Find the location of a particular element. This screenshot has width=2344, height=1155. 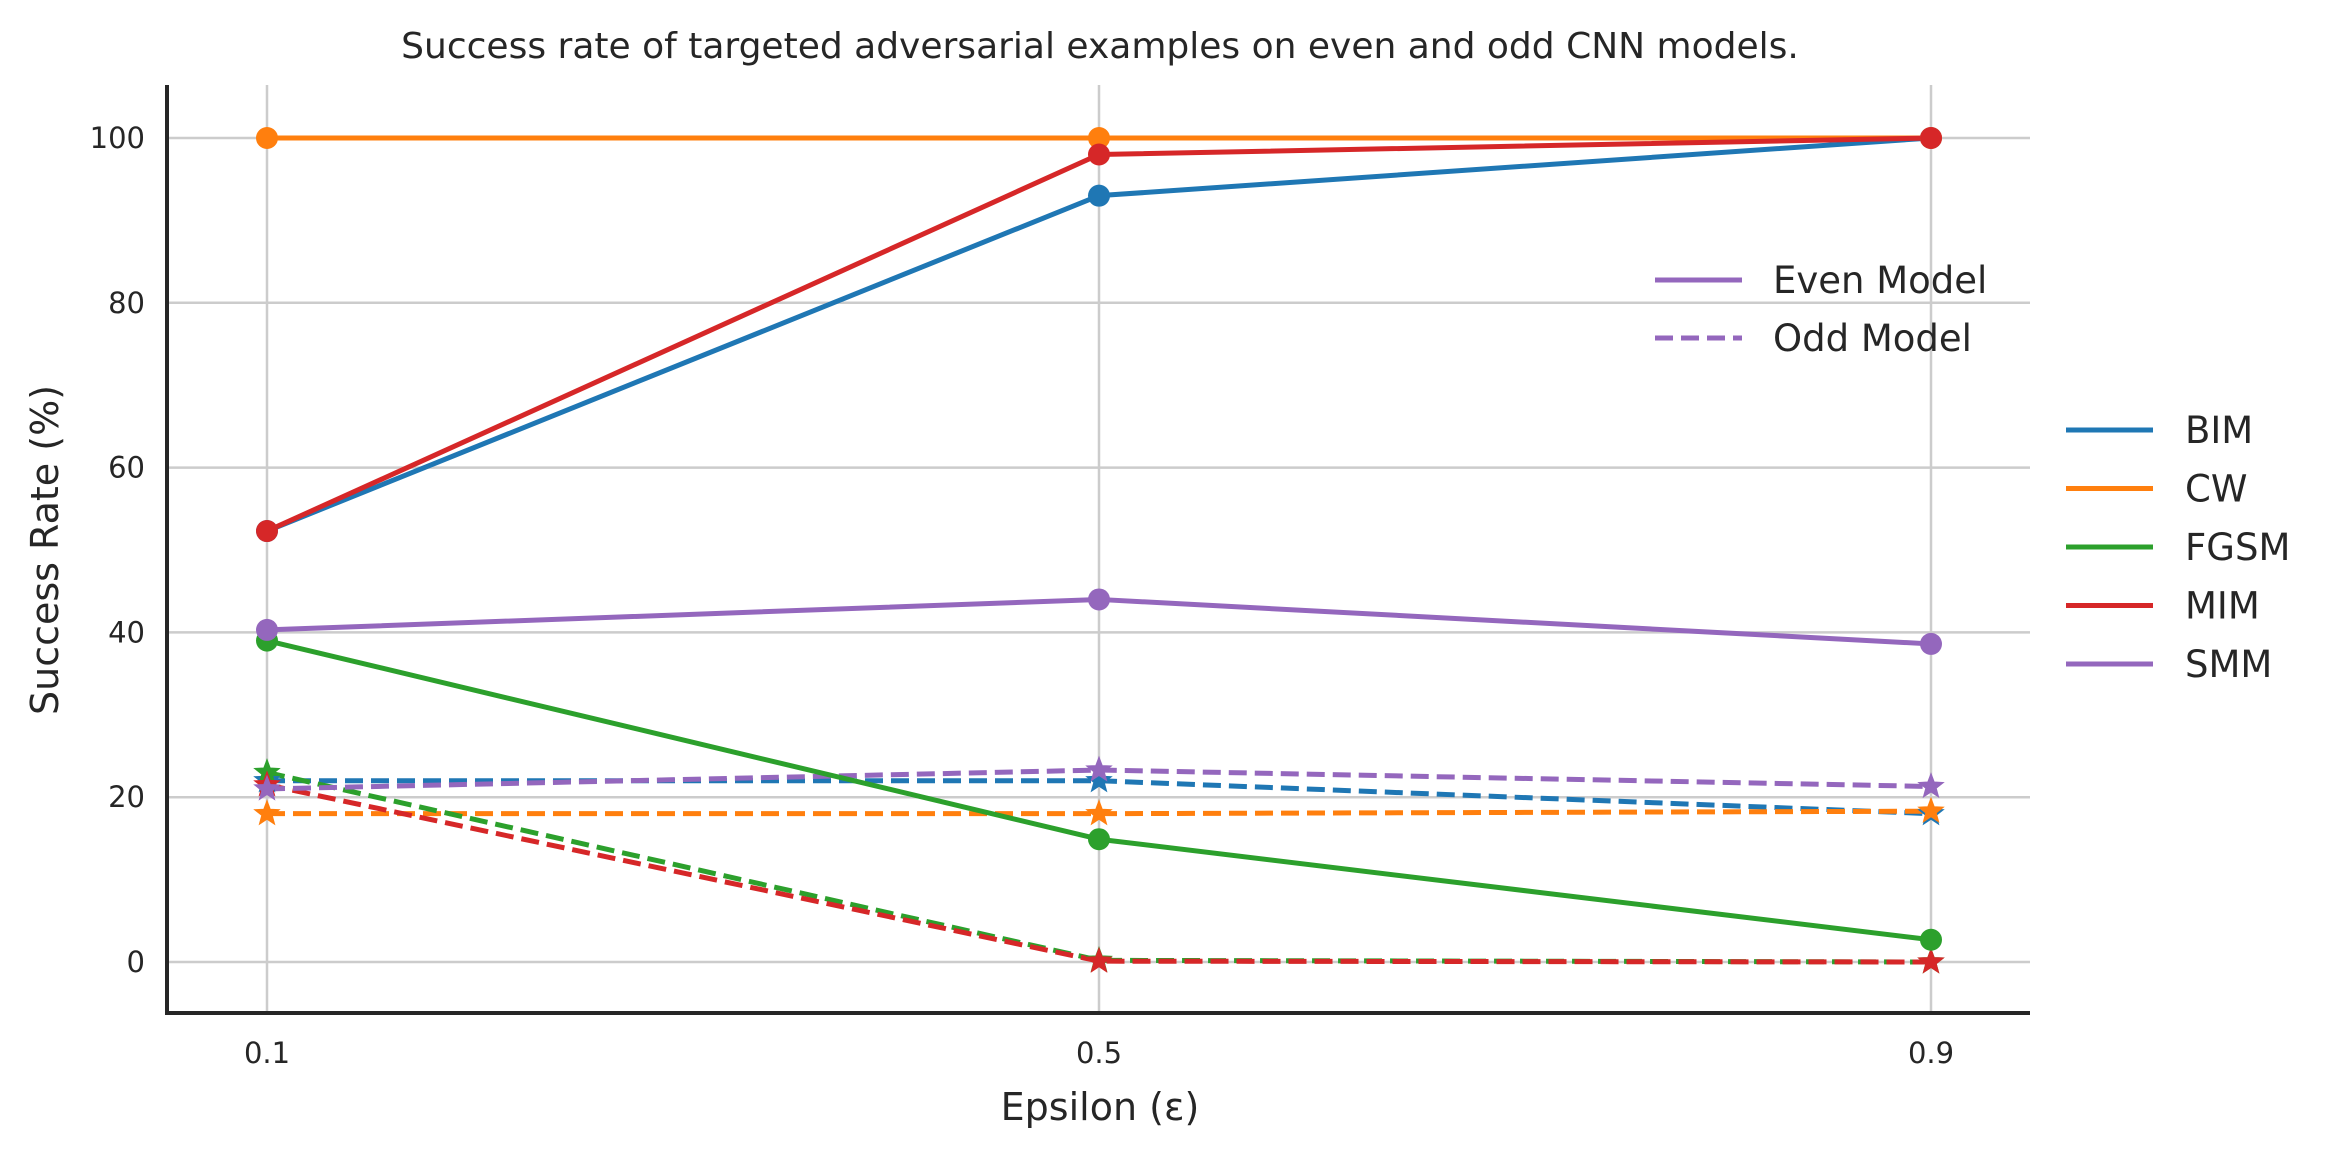

method-legend-label: MIM is located at coordinates (2222, 606).